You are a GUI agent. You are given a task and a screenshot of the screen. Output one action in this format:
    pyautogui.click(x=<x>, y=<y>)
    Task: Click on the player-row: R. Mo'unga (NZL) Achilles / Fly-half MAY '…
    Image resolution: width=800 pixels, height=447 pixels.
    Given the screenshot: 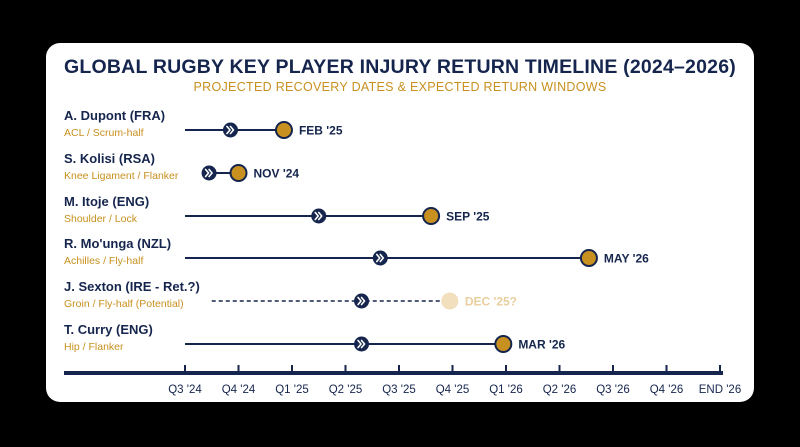 What is the action you would take?
    pyautogui.click(x=356, y=251)
    